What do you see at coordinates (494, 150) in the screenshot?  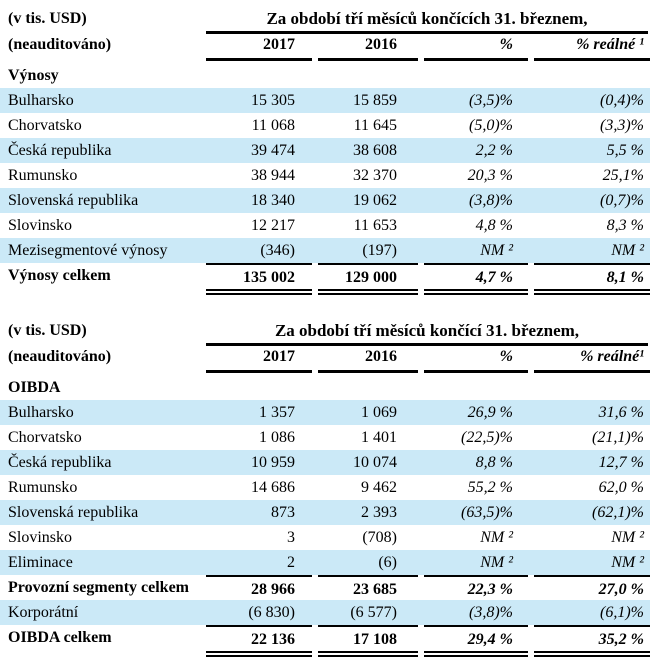 I see `value-pct-change: 2,2 %` at bounding box center [494, 150].